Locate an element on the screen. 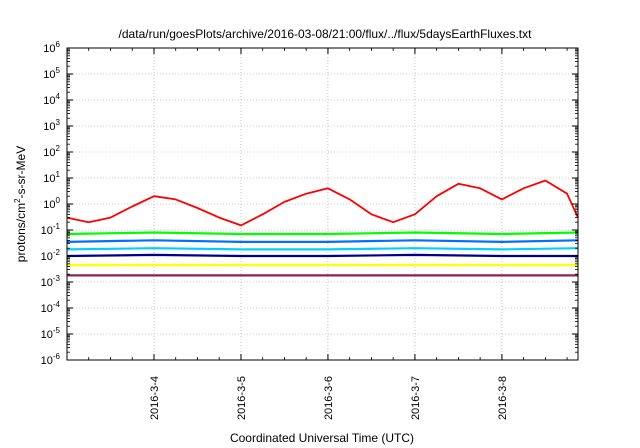 The image size is (640, 448). y-tick-exponent: -4 is located at coordinates (57, 304).